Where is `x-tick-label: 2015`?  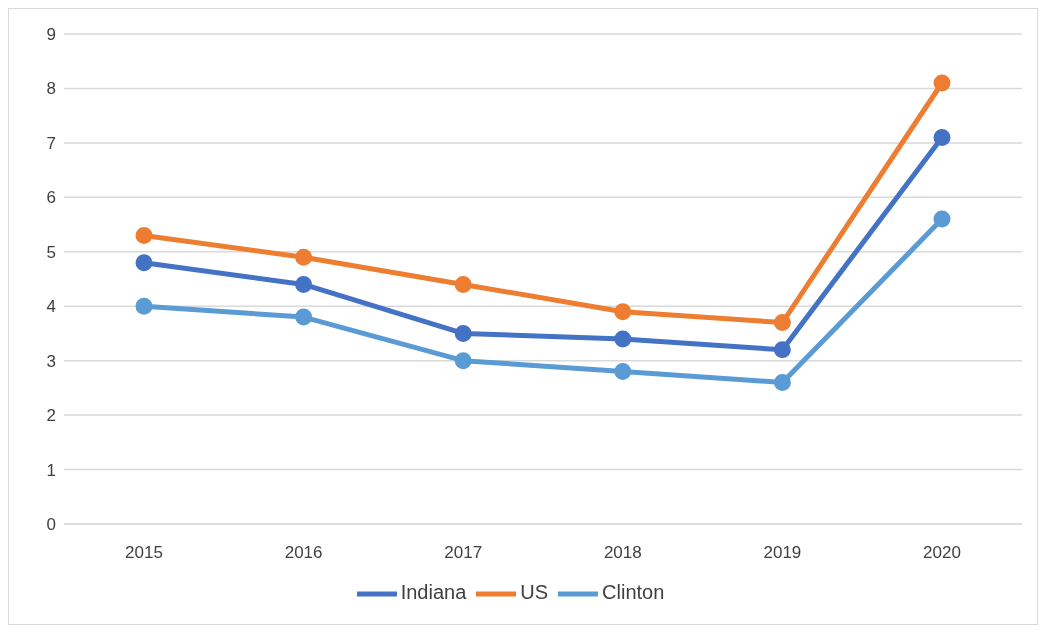
x-tick-label: 2015 is located at coordinates (144, 553).